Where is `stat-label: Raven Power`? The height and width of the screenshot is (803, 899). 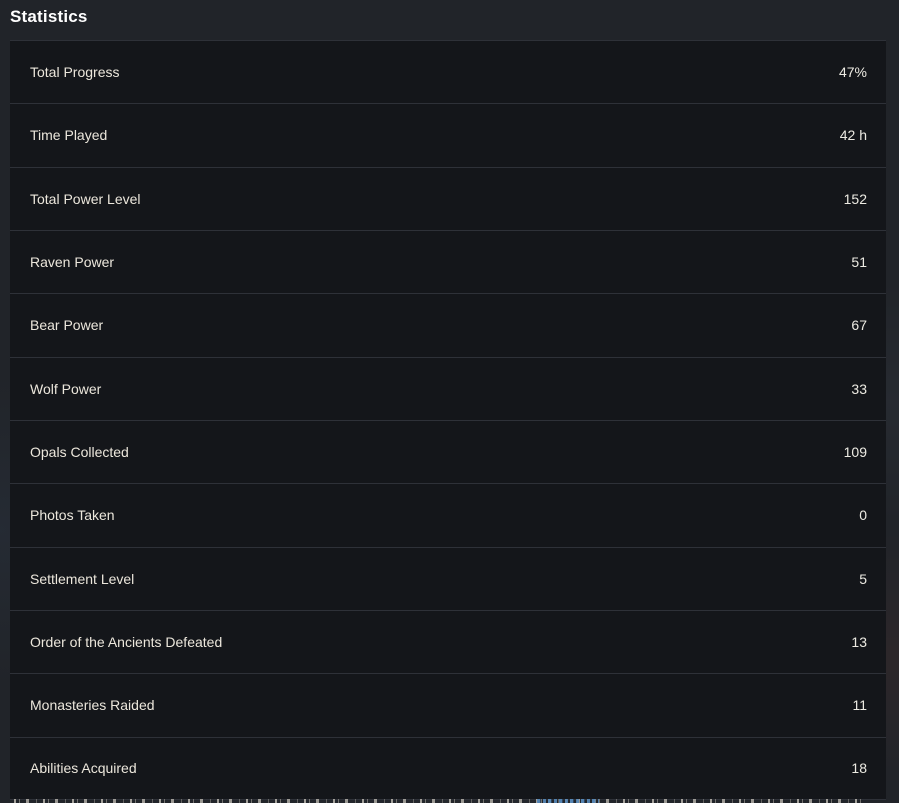
stat-label: Raven Power is located at coordinates (72, 262).